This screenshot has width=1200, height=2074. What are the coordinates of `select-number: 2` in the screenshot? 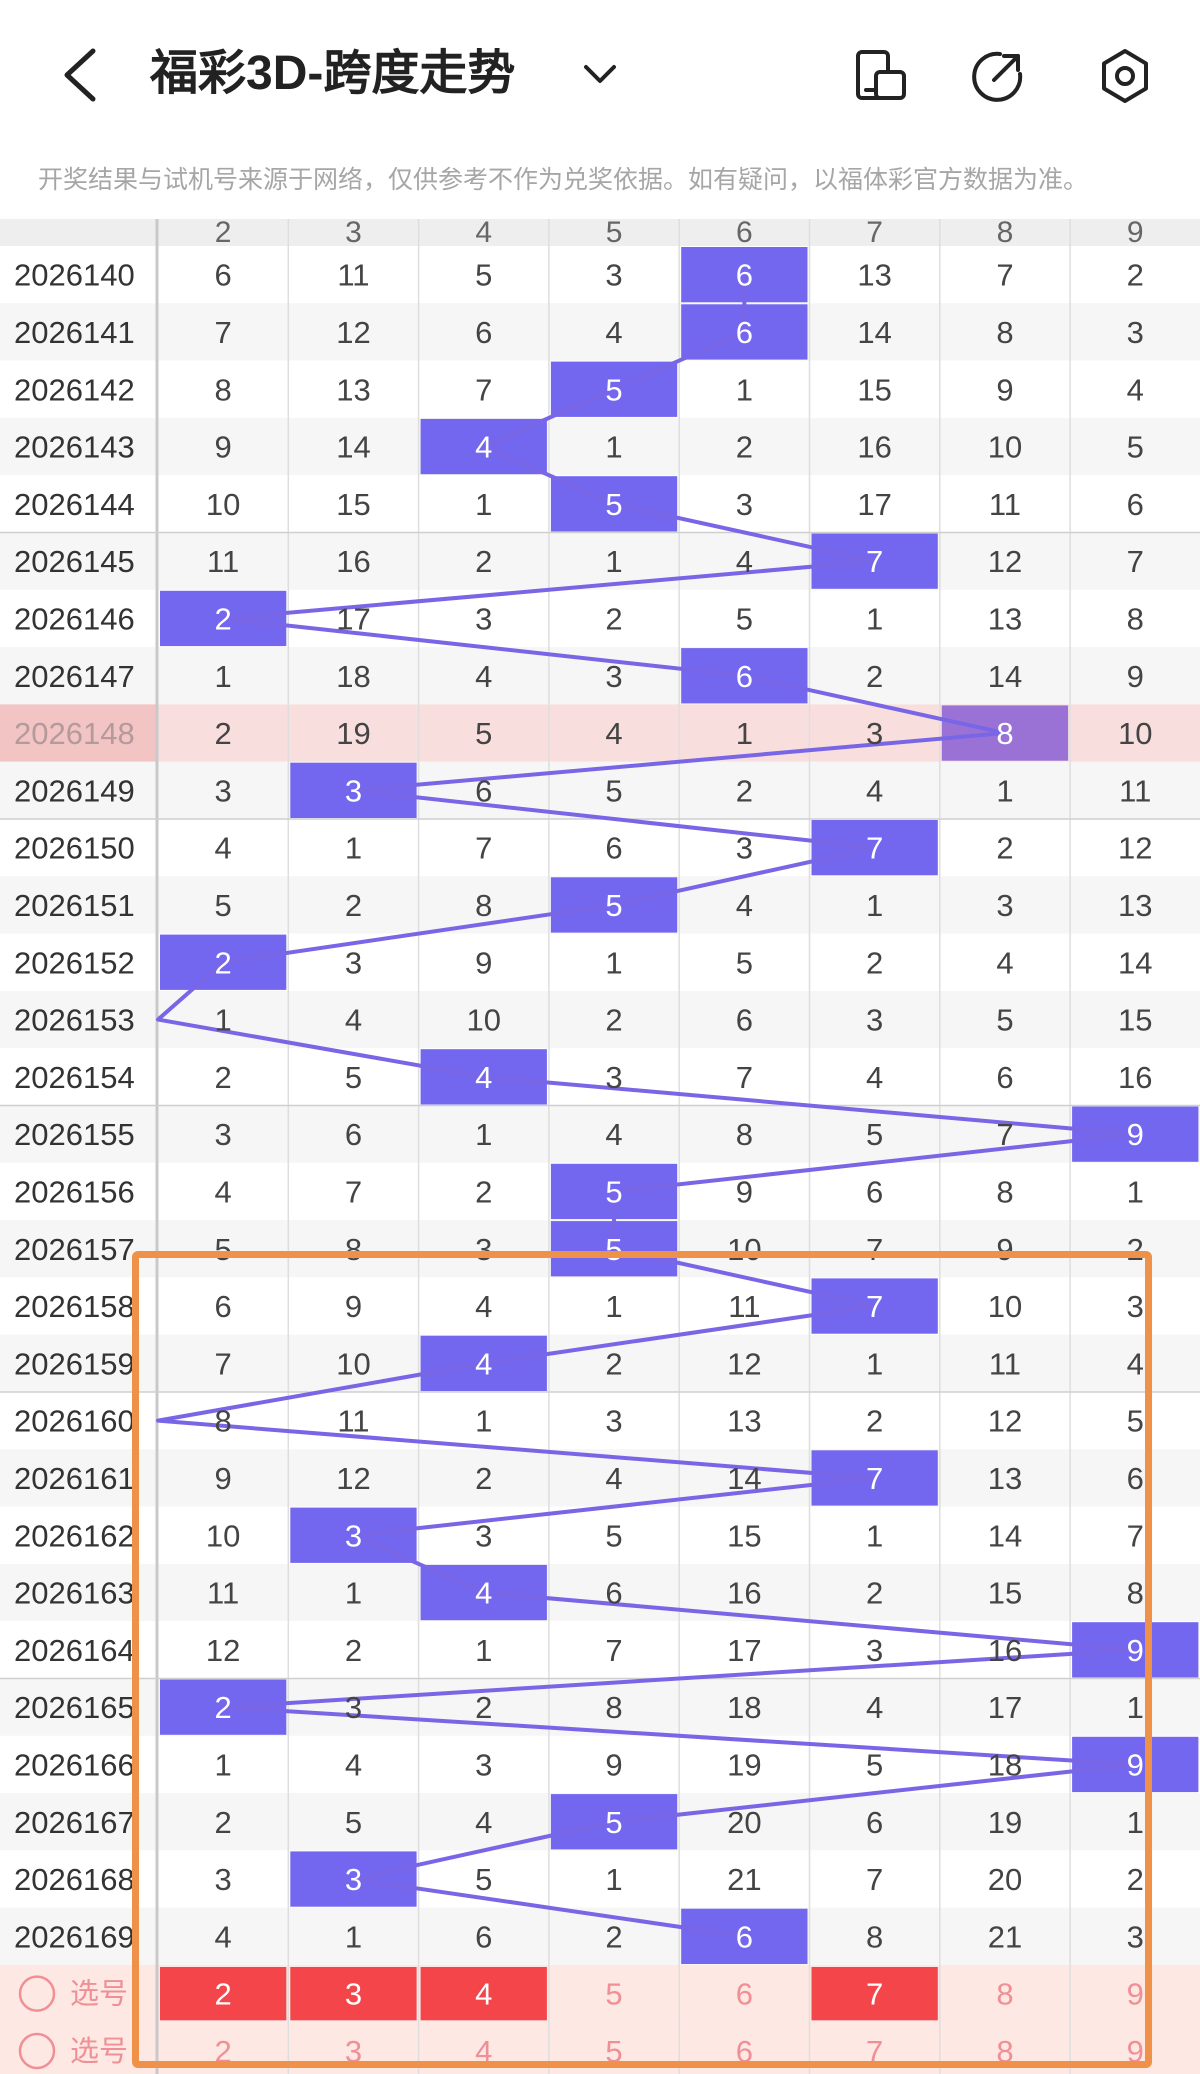 It's located at (223, 2051).